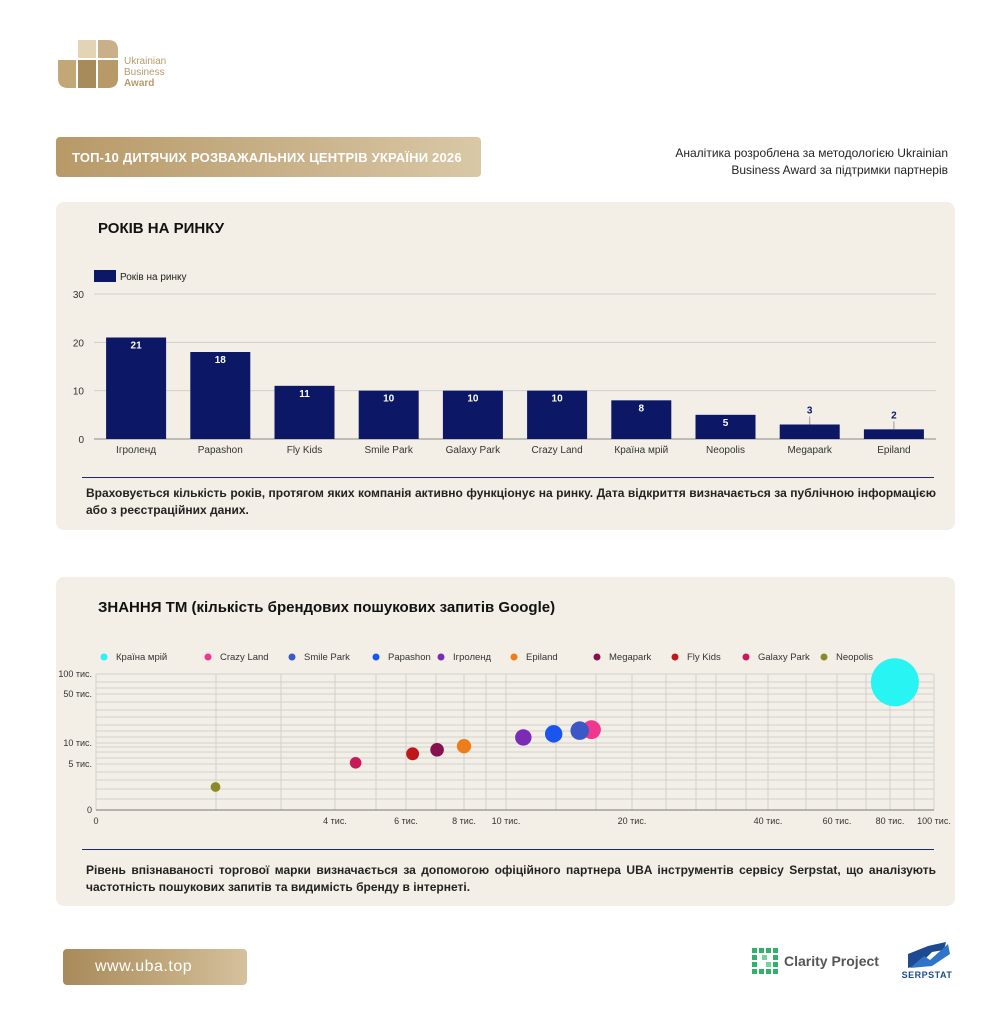  What do you see at coordinates (464, 821) in the screenshot?
I see `x-tick-label: 8 тис.` at bounding box center [464, 821].